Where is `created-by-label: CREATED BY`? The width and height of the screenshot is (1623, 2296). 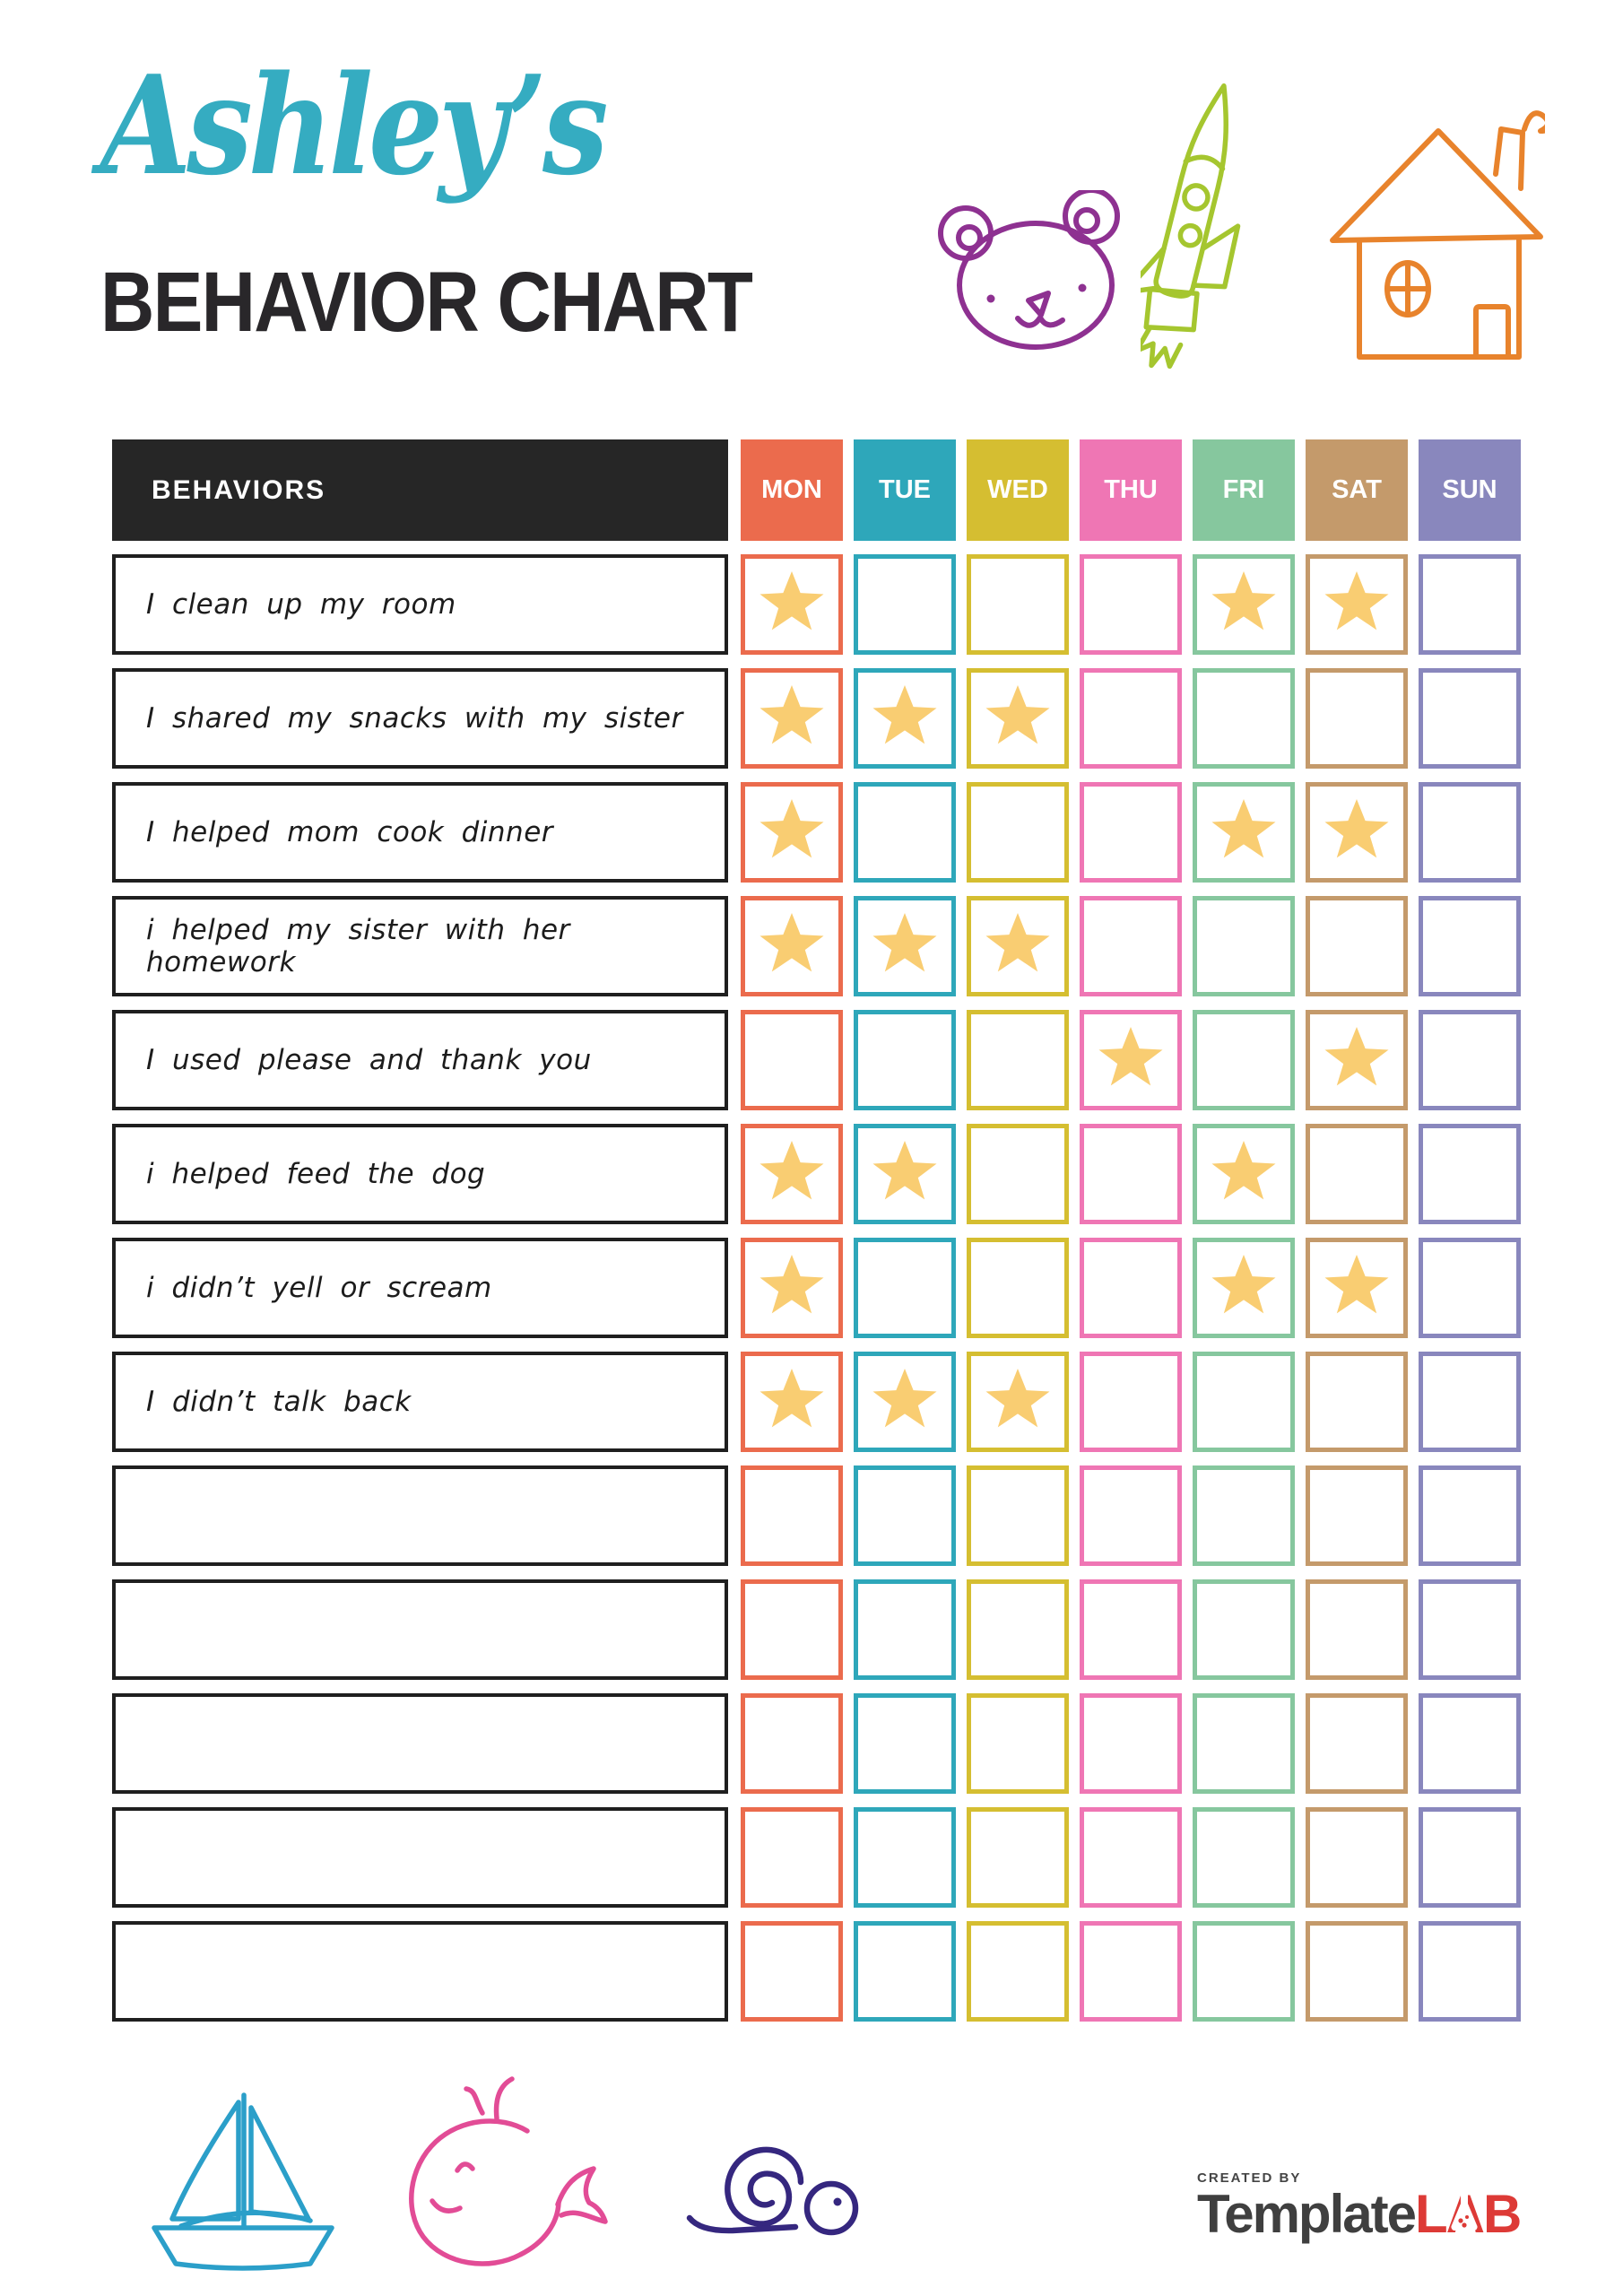 created-by-label: CREATED BY is located at coordinates (1249, 2178).